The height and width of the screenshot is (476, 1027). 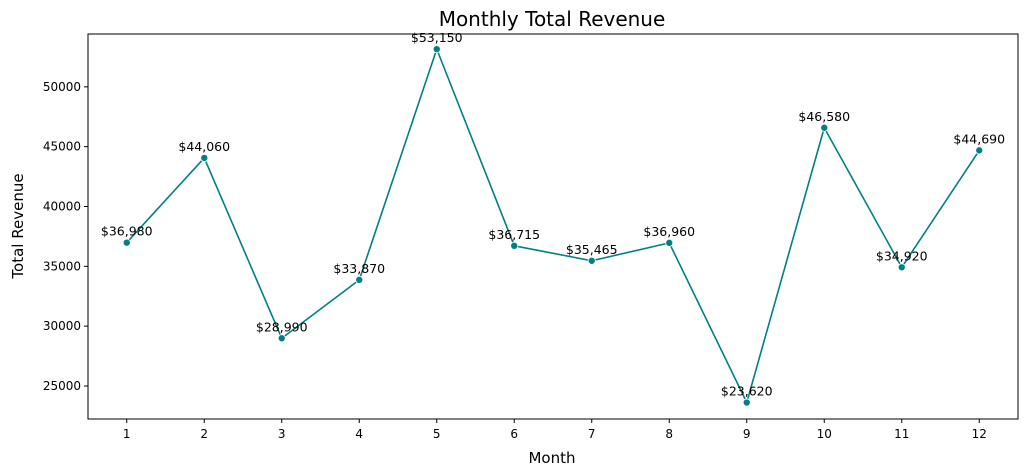 What do you see at coordinates (204, 146) in the screenshot?
I see `data-label: $44,060` at bounding box center [204, 146].